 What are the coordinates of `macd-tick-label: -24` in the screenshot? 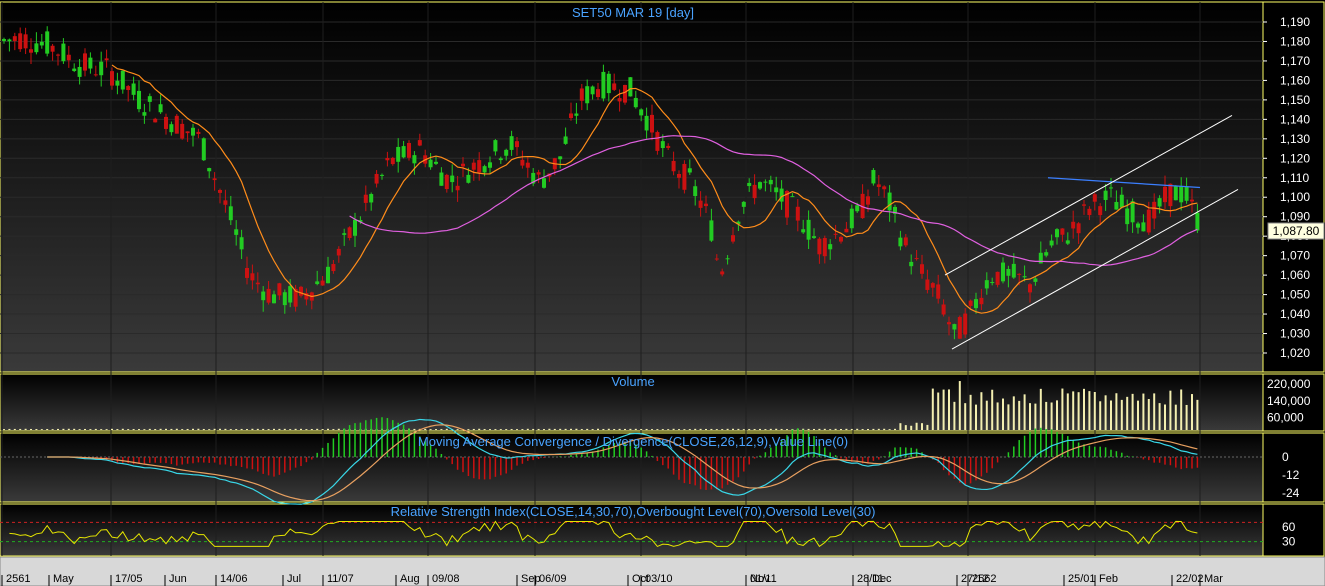 It's located at (1291, 493).